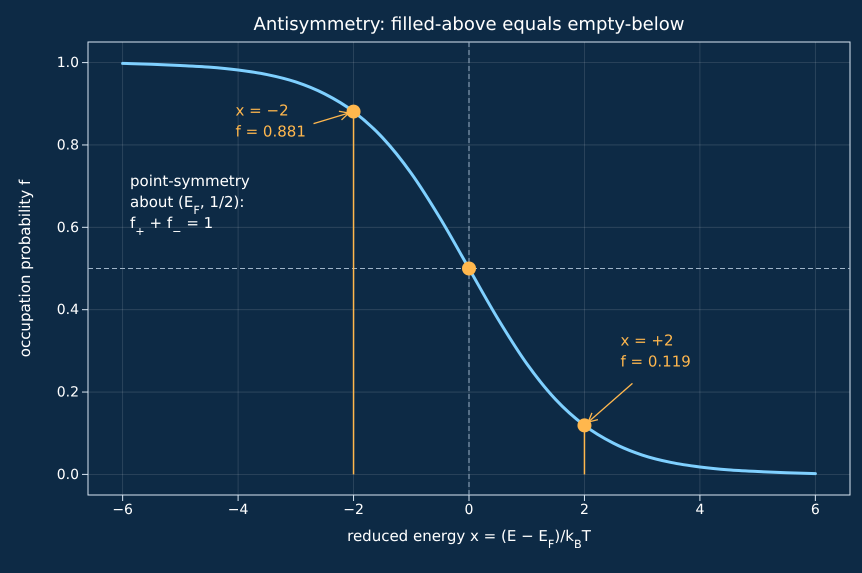 The width and height of the screenshot is (862, 573). Describe the element at coordinates (271, 121) in the screenshot. I see `annotation: x = −2 f = 0.881` at that location.